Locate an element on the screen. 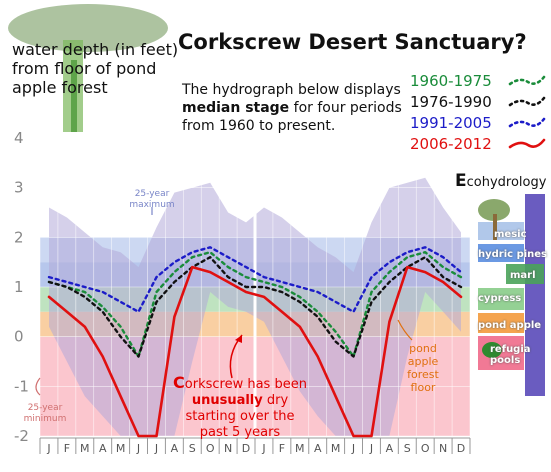  floor-annotation: pond apple forest floor is located at coordinates (423, 368).